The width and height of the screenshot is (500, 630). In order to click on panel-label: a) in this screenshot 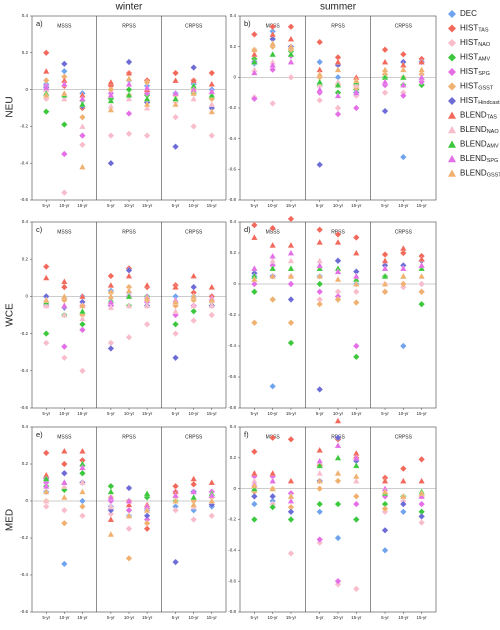, I will do `click(39, 23)`.